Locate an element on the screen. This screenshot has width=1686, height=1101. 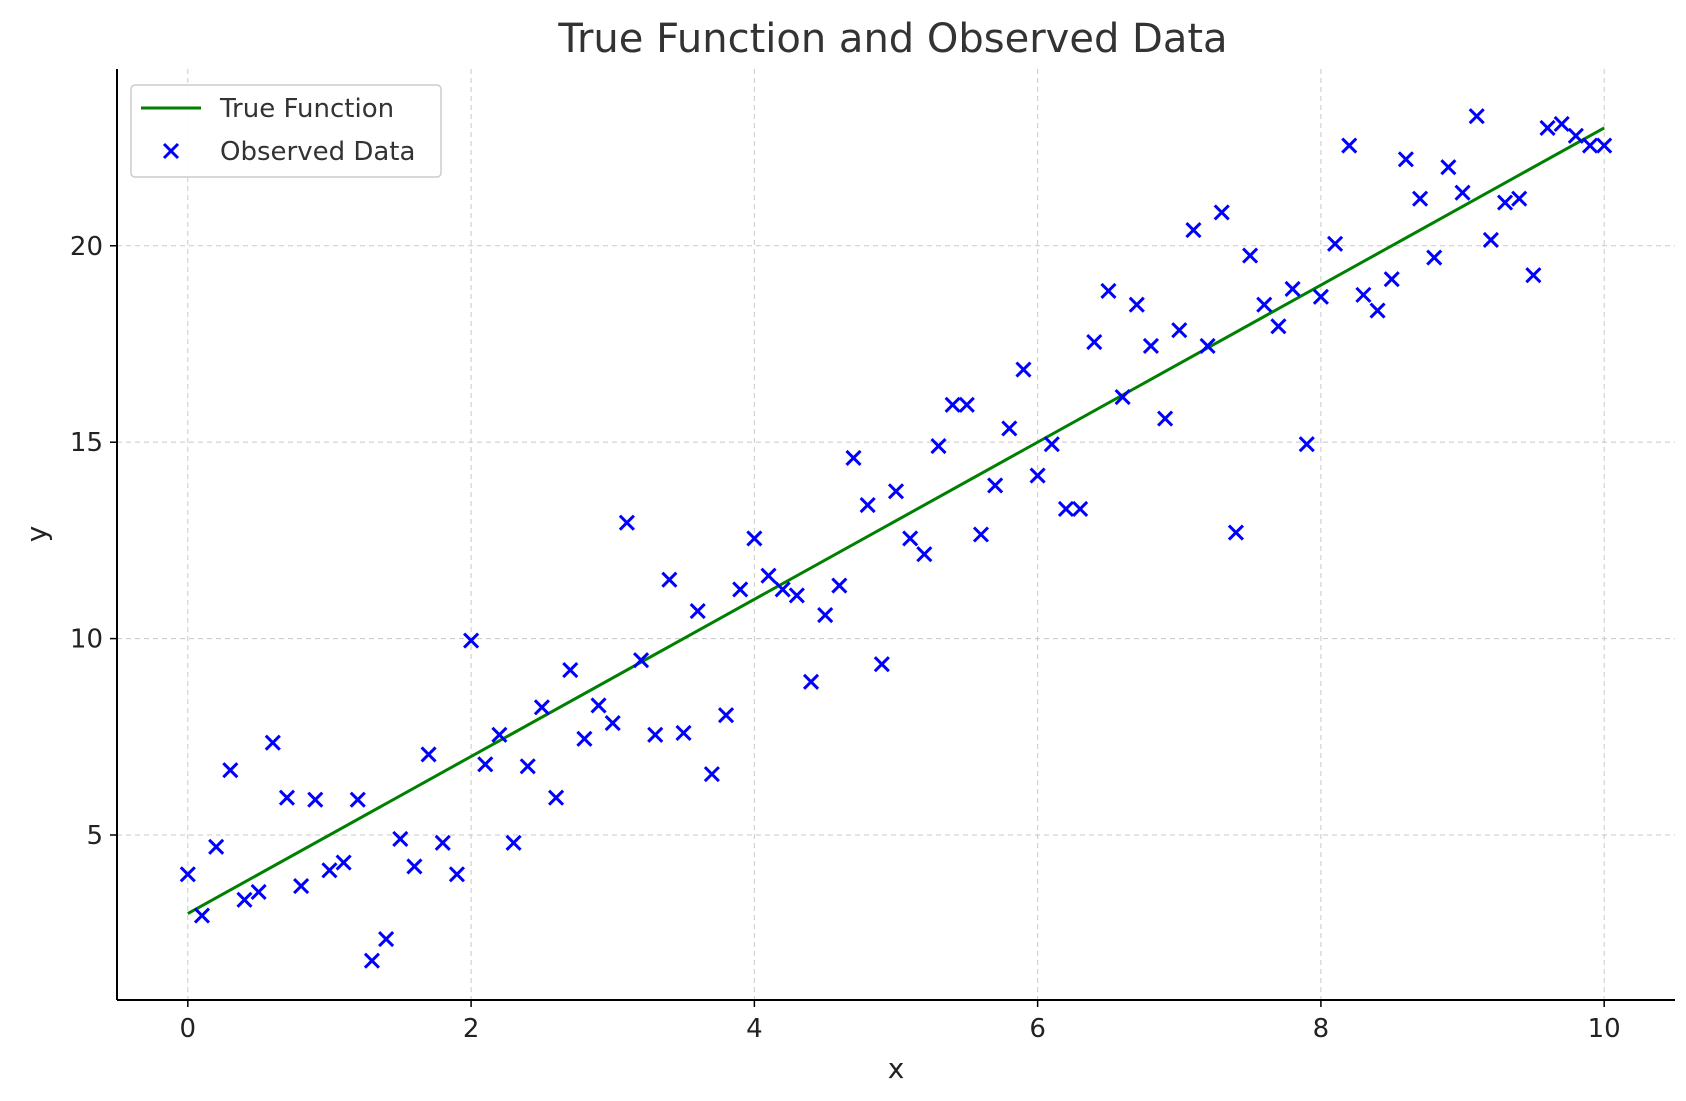
x-axis-label: x is located at coordinates (896, 1068).